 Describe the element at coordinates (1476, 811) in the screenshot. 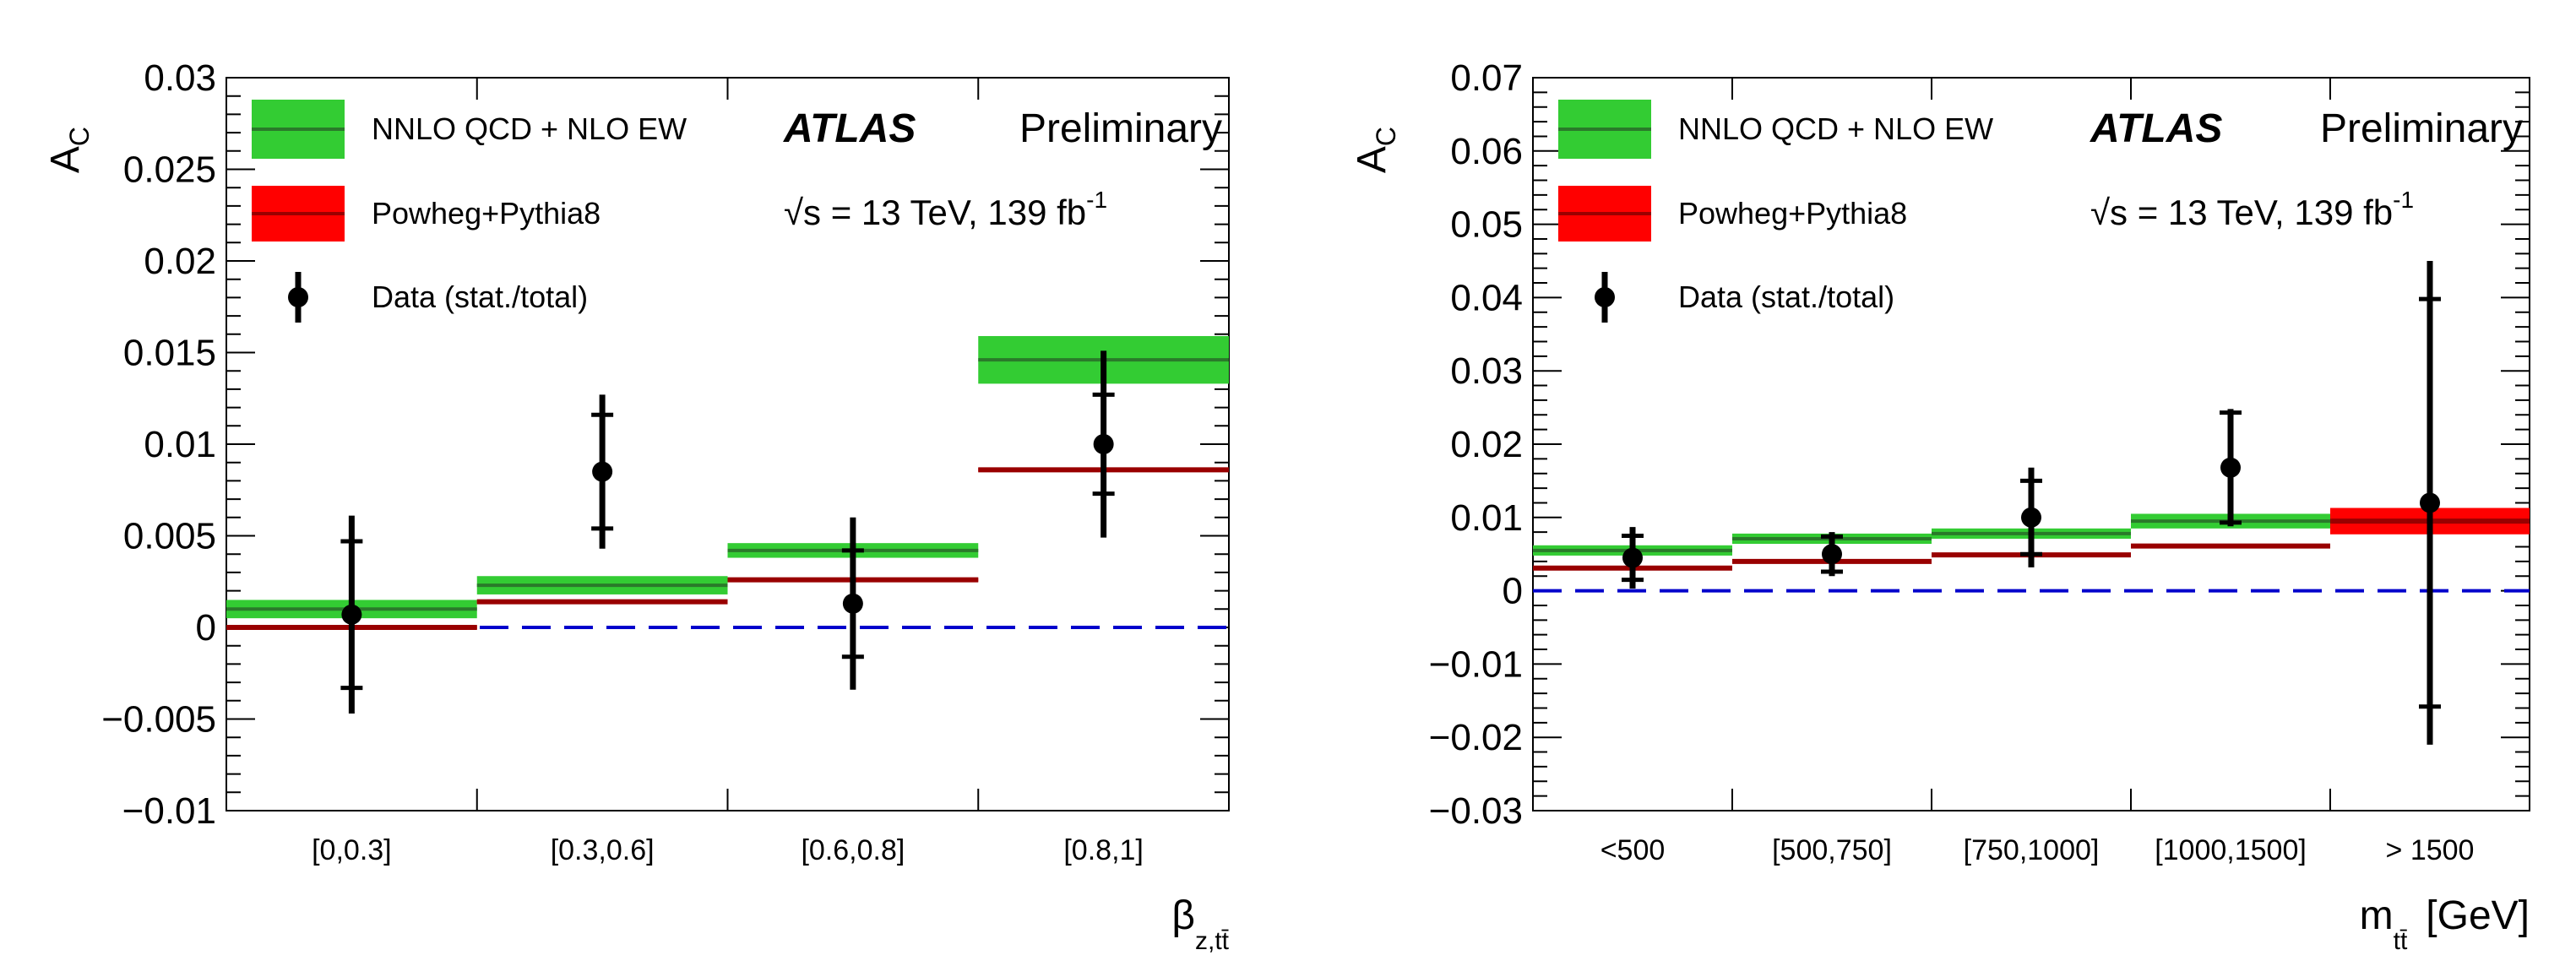

I see `y-tick-label: −0.03` at that location.